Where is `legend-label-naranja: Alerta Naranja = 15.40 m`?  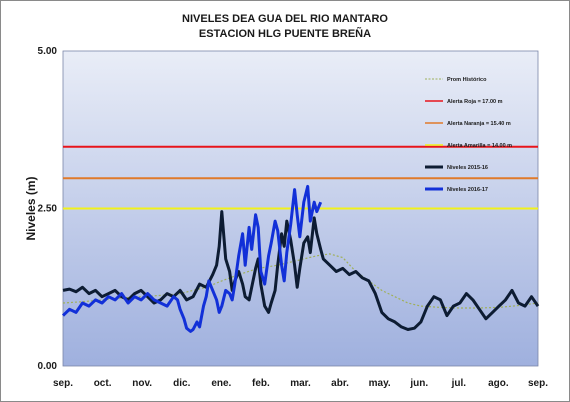
legend-label-naranja: Alerta Naranja = 15.40 m is located at coordinates (479, 124).